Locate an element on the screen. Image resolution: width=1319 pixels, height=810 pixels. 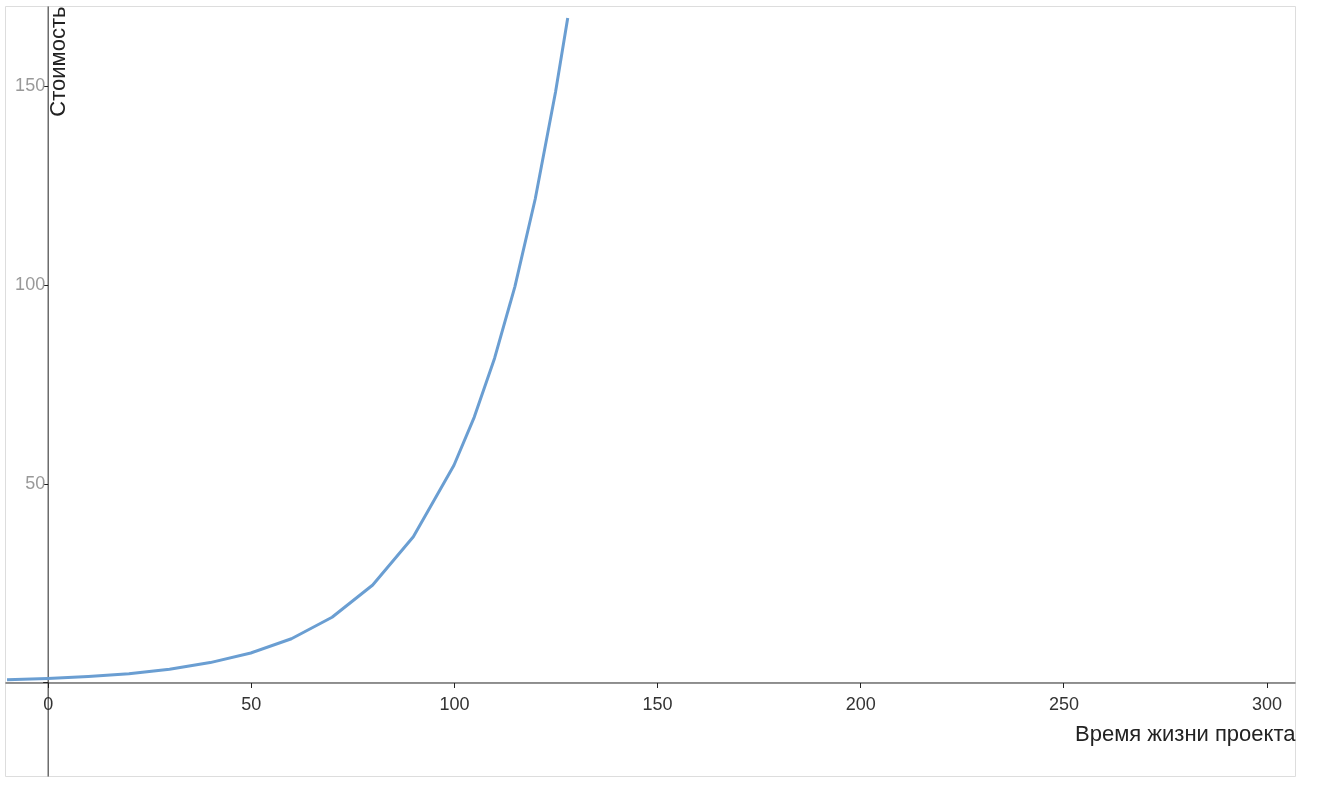
x-tick-label: 50 is located at coordinates (251, 703).